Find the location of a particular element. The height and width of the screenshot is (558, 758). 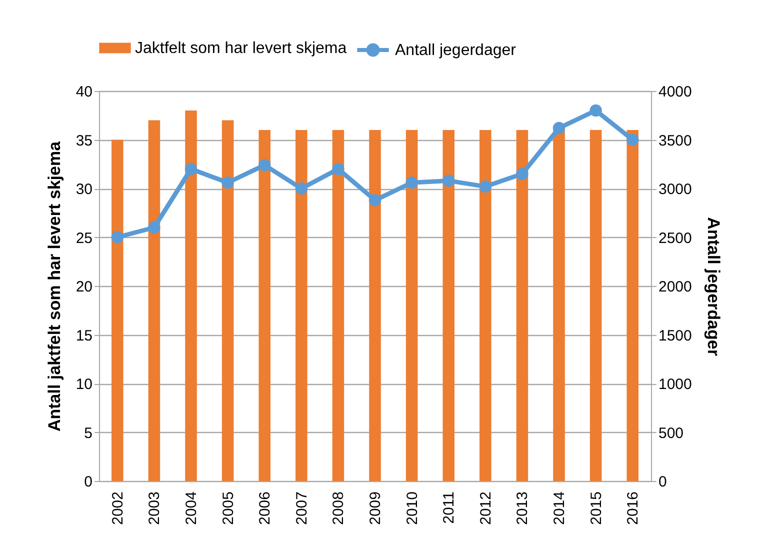

y-tick-label: 30 is located at coordinates (84, 189).